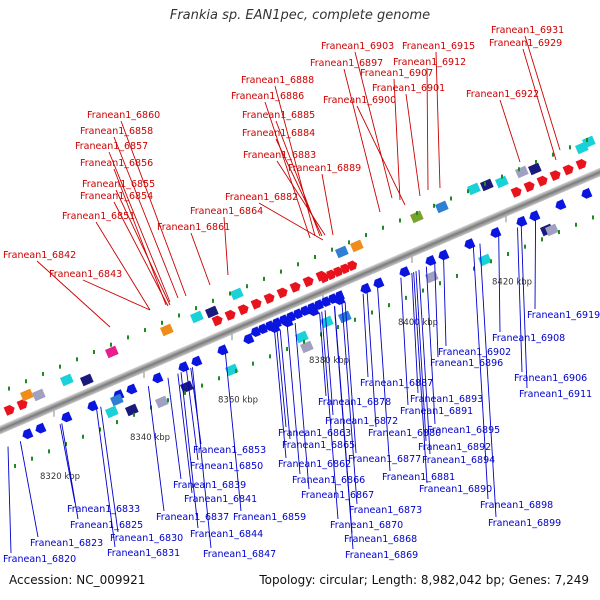 This screenshot has width=600, height=600. I want to click on gene-label-bottom: Franean1_6825, so click(106, 525).